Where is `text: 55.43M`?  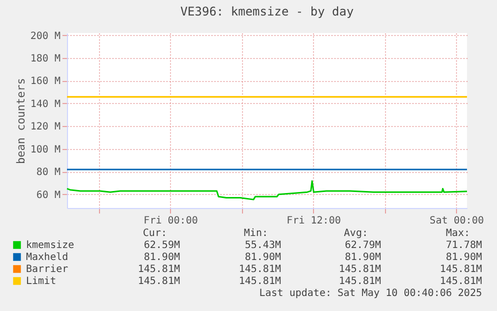
text: 55.43M is located at coordinates (262, 245).